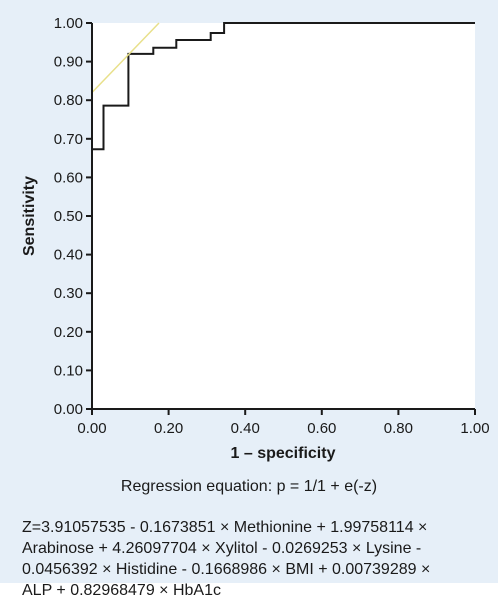  What do you see at coordinates (249, 586) in the screenshot?
I see `bottom-strip` at bounding box center [249, 586].